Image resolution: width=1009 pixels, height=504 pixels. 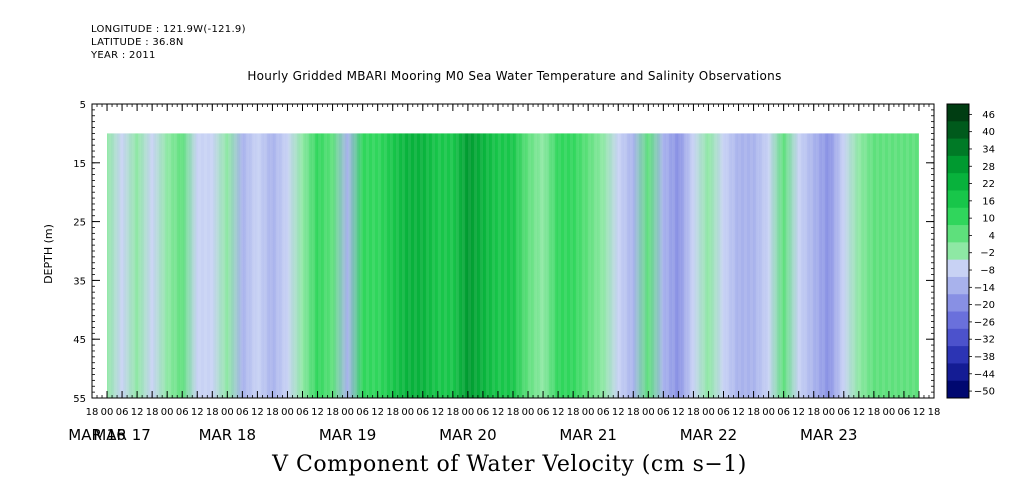 I want to click on y-axis-label: DEPTH (m), so click(x=48, y=254).